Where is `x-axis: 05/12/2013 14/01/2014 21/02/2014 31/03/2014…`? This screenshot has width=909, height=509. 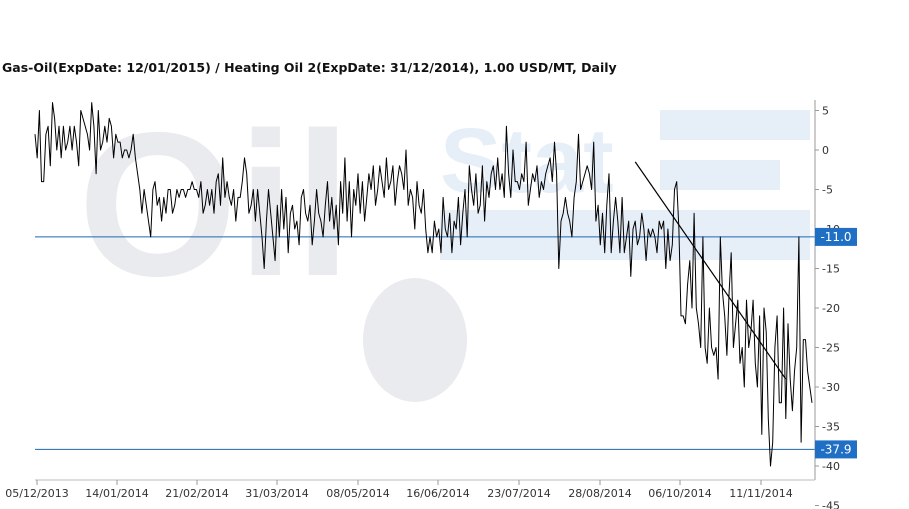 x-axis: 05/12/2013 14/01/2014 21/02/2014 31/03/2014… is located at coordinates (410, 489).